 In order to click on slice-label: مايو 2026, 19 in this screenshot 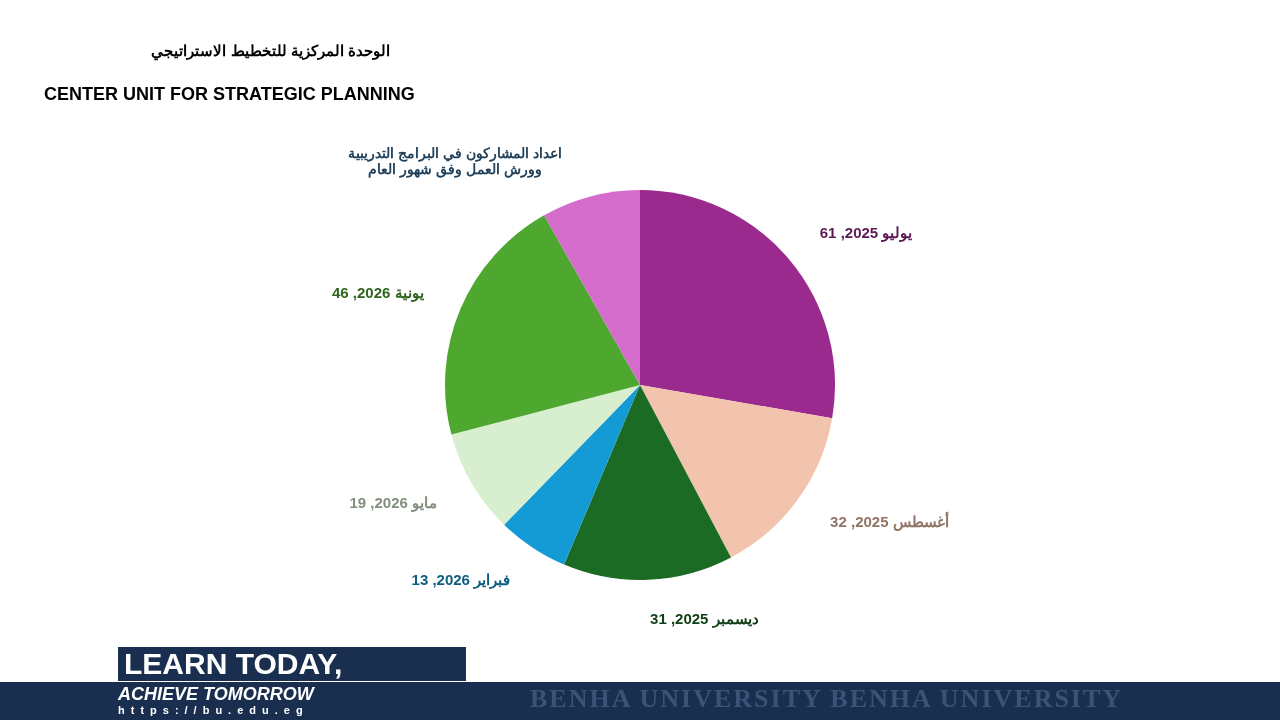, I will do `click(393, 502)`.